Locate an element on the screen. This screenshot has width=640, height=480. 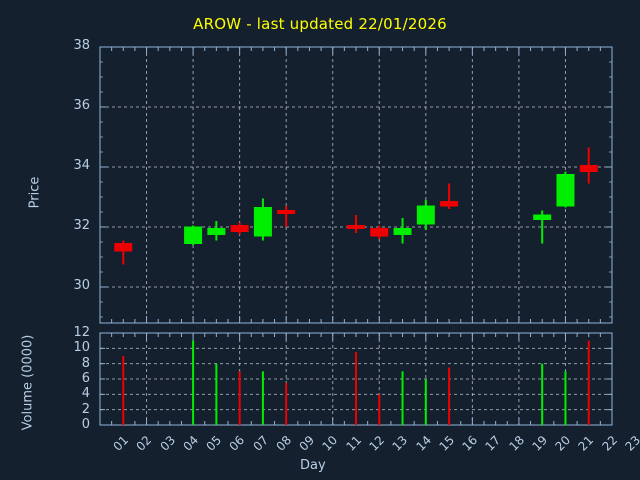
volume-tick-label: 6 is located at coordinates (85, 378).